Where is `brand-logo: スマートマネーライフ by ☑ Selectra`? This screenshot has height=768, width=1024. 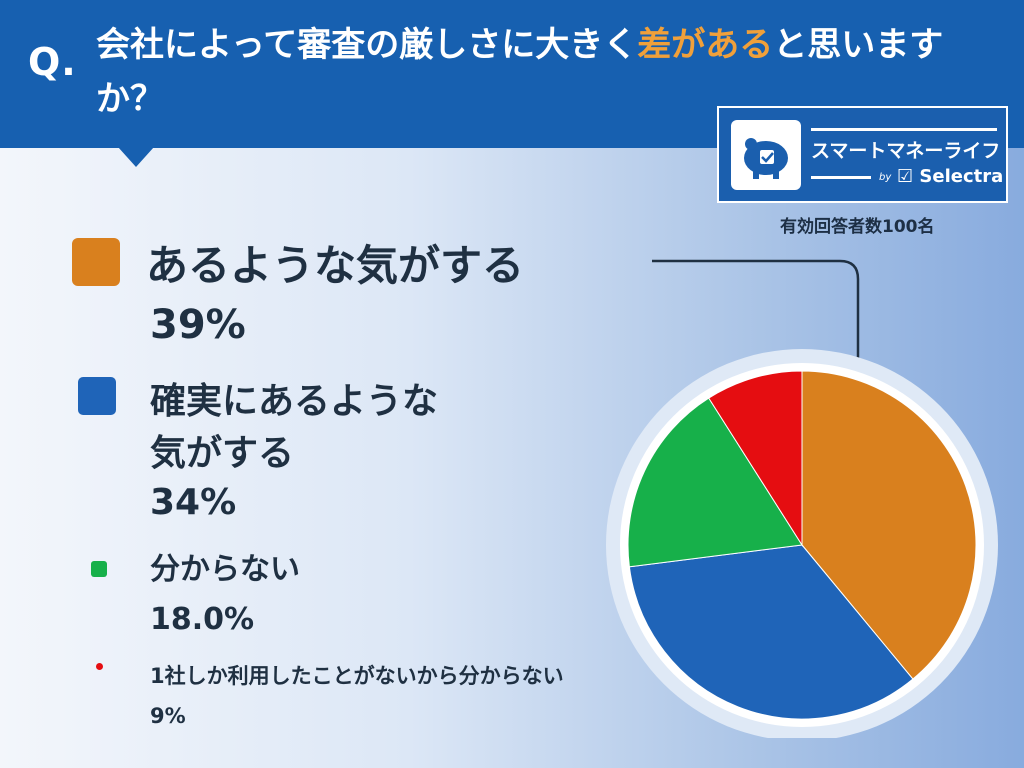 brand-logo: スマートマネーライフ by ☑ Selectra is located at coordinates (862, 154).